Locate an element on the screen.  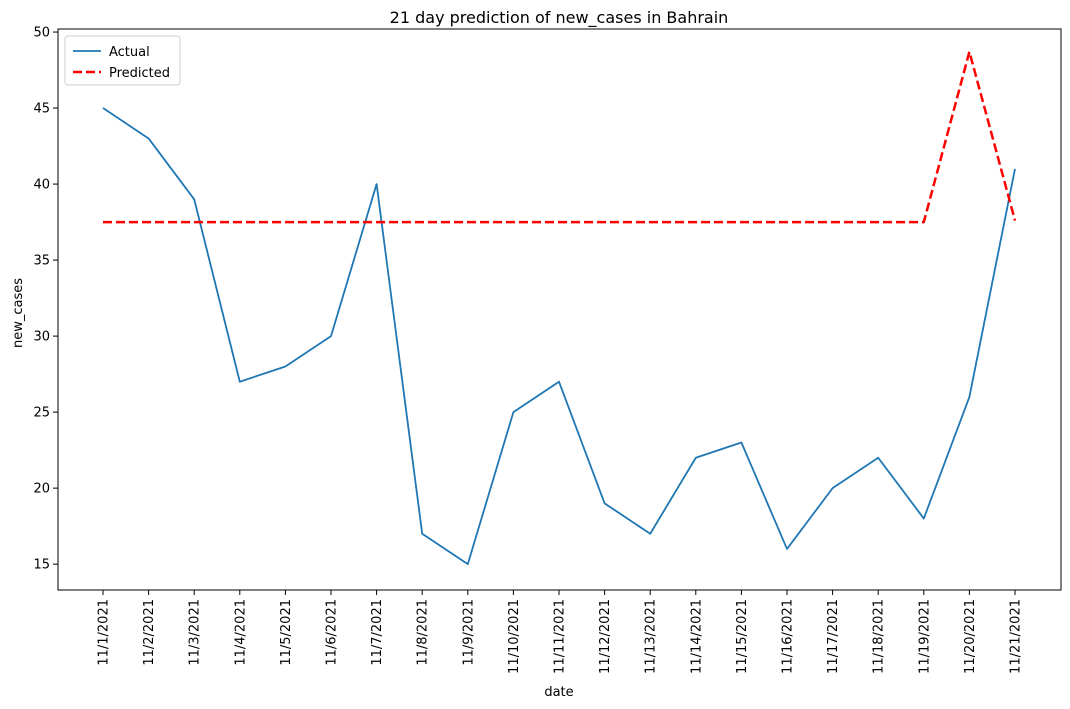
x-tick-label: 11/19/2021 is located at coordinates (924, 636).